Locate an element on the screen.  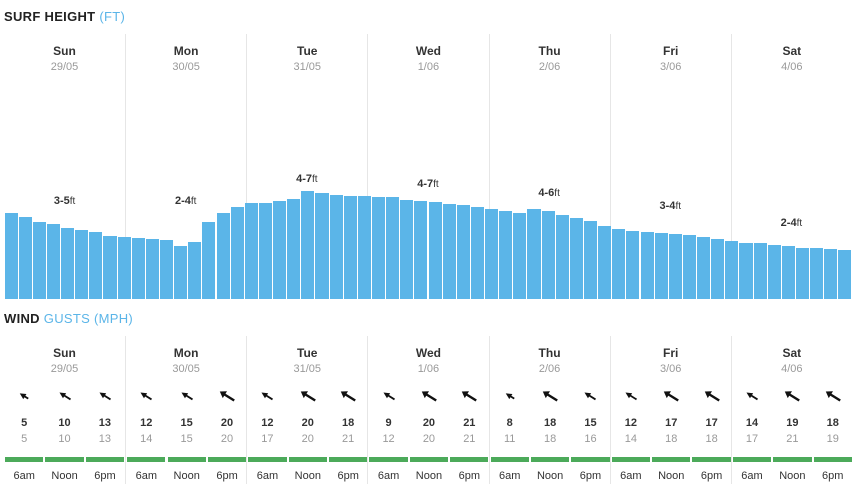
wind-gust: 15 is located at coordinates (186, 439).